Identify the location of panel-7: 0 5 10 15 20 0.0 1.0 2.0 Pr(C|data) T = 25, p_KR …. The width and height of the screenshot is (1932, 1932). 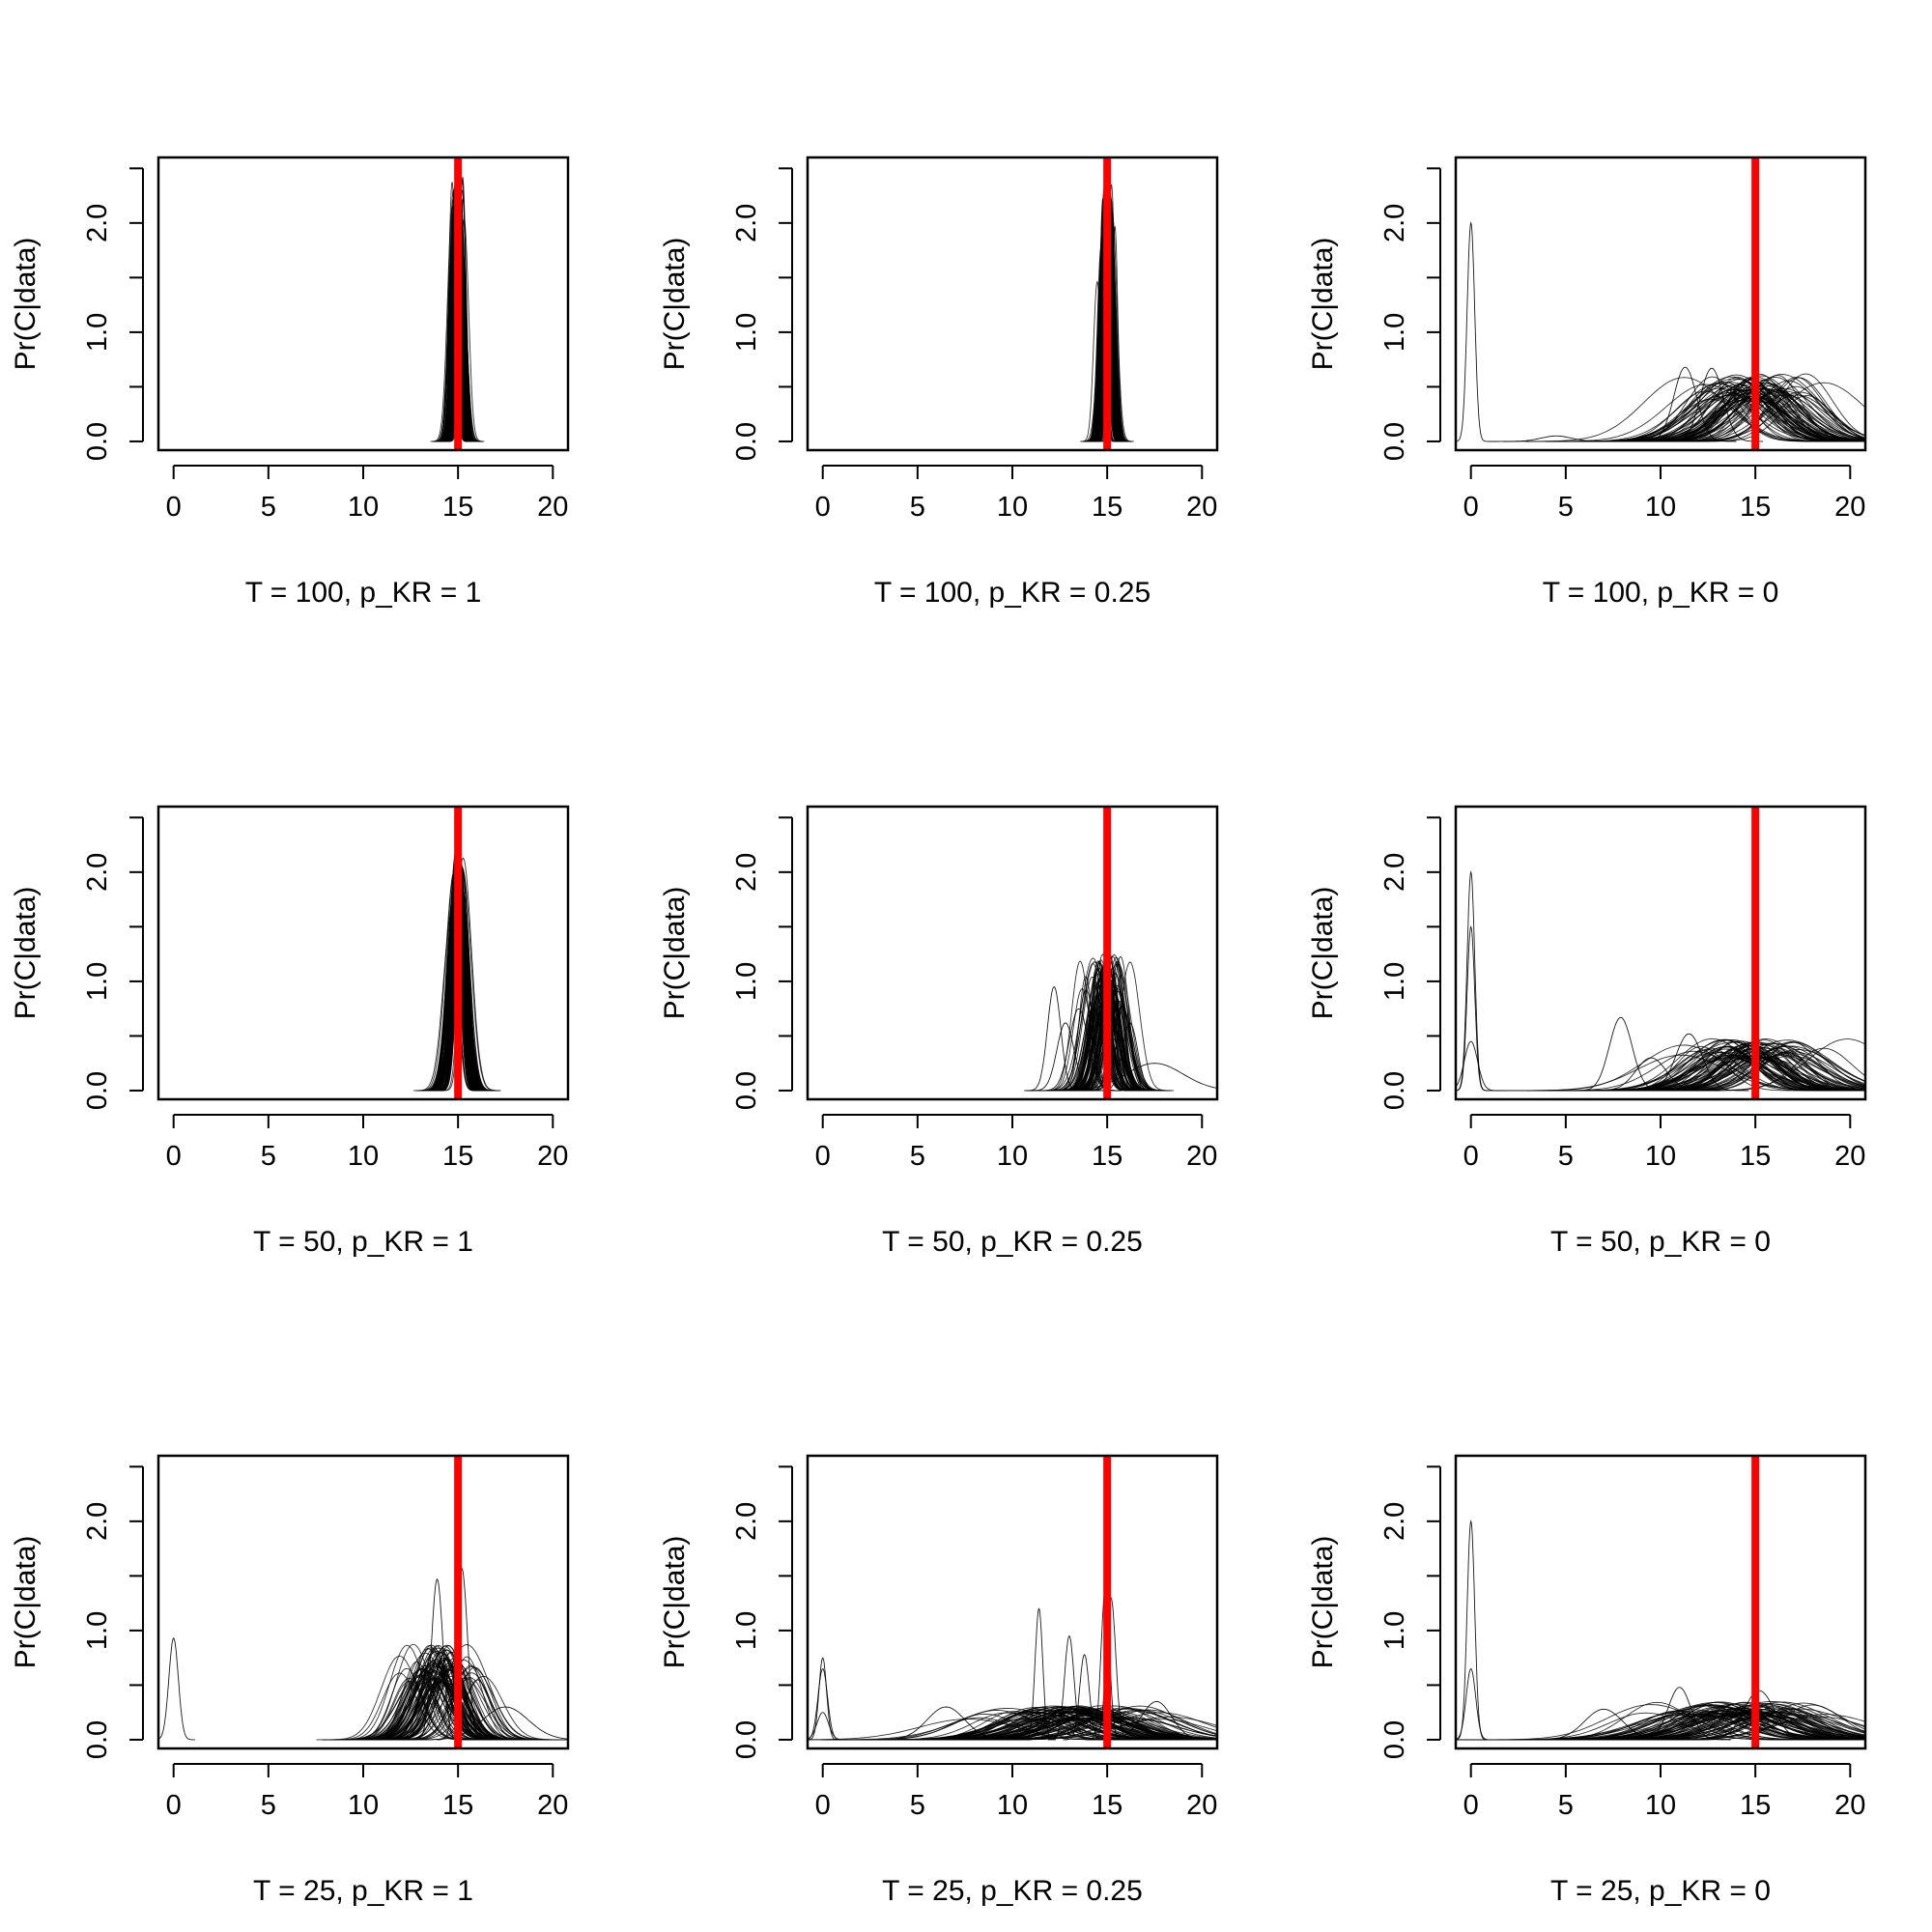
(290, 1680).